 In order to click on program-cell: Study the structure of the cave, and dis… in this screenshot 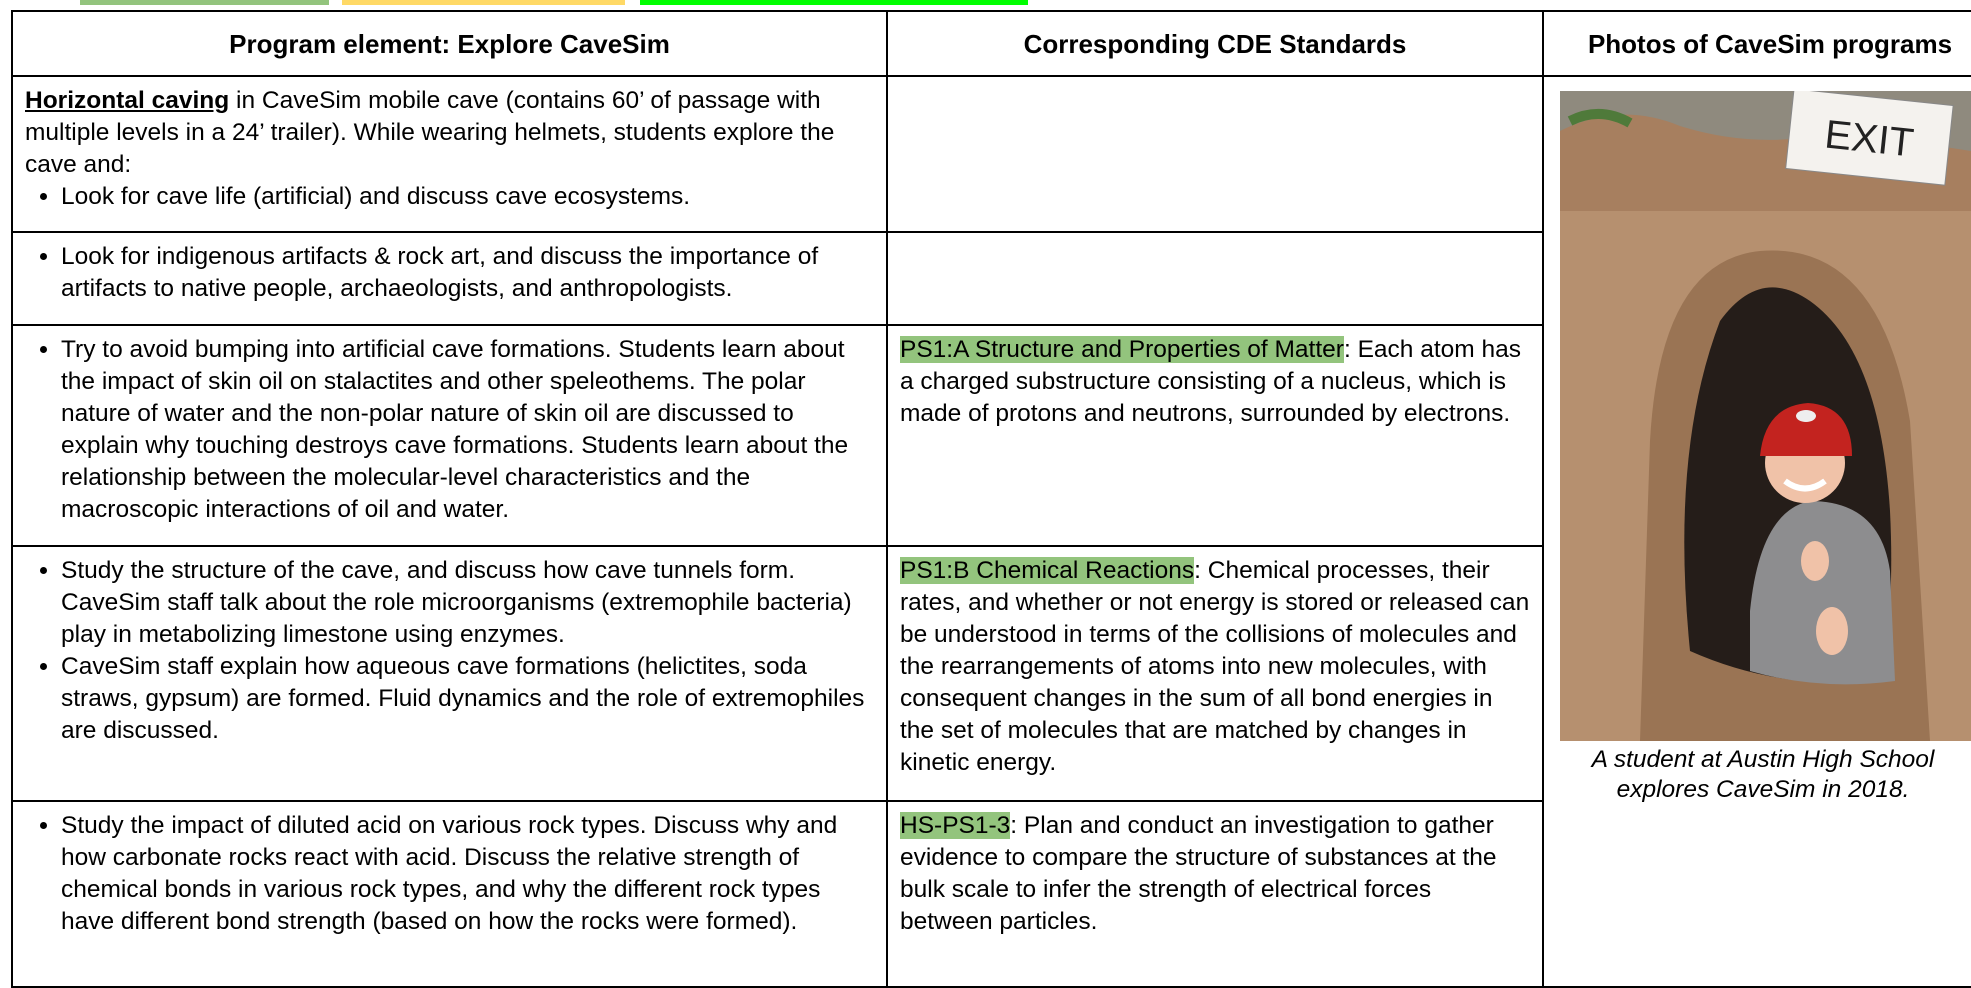, I will do `click(449, 673)`.